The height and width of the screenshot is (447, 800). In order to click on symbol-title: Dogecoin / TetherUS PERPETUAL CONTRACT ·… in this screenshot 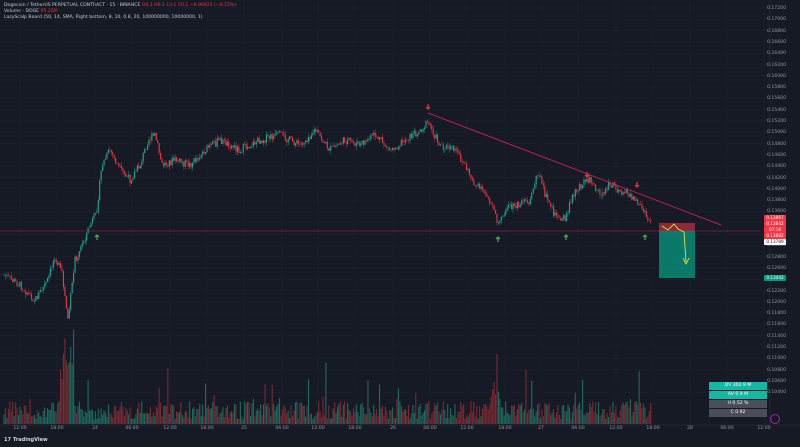, I will do `click(72, 5)`.